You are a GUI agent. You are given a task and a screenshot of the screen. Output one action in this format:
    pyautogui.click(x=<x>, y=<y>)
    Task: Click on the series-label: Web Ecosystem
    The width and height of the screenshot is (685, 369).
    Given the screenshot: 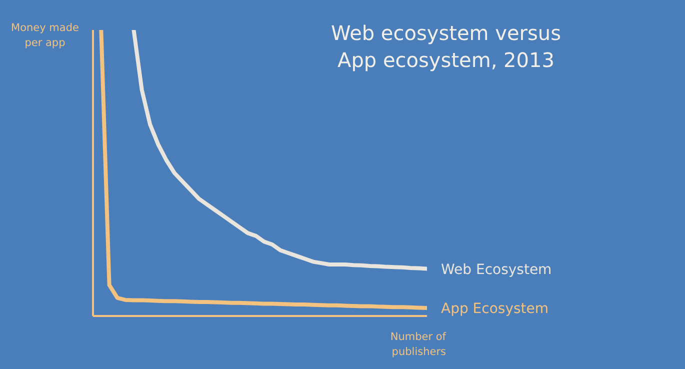 What is the action you would take?
    pyautogui.click(x=496, y=270)
    